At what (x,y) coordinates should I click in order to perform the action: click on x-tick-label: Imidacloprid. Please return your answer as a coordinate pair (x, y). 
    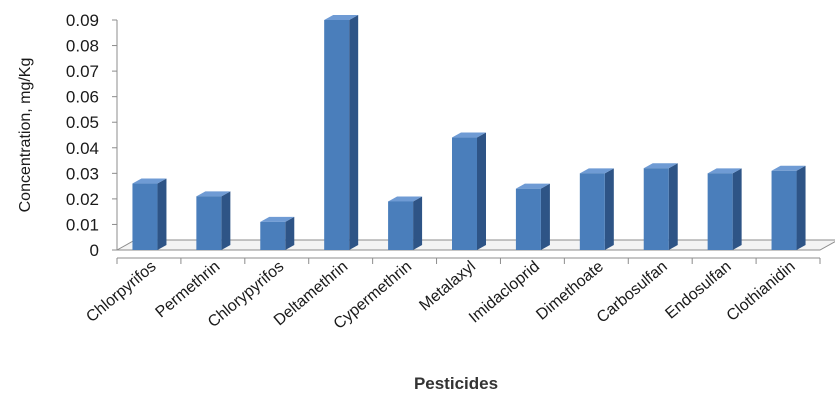
    Looking at the image, I should click on (504, 292).